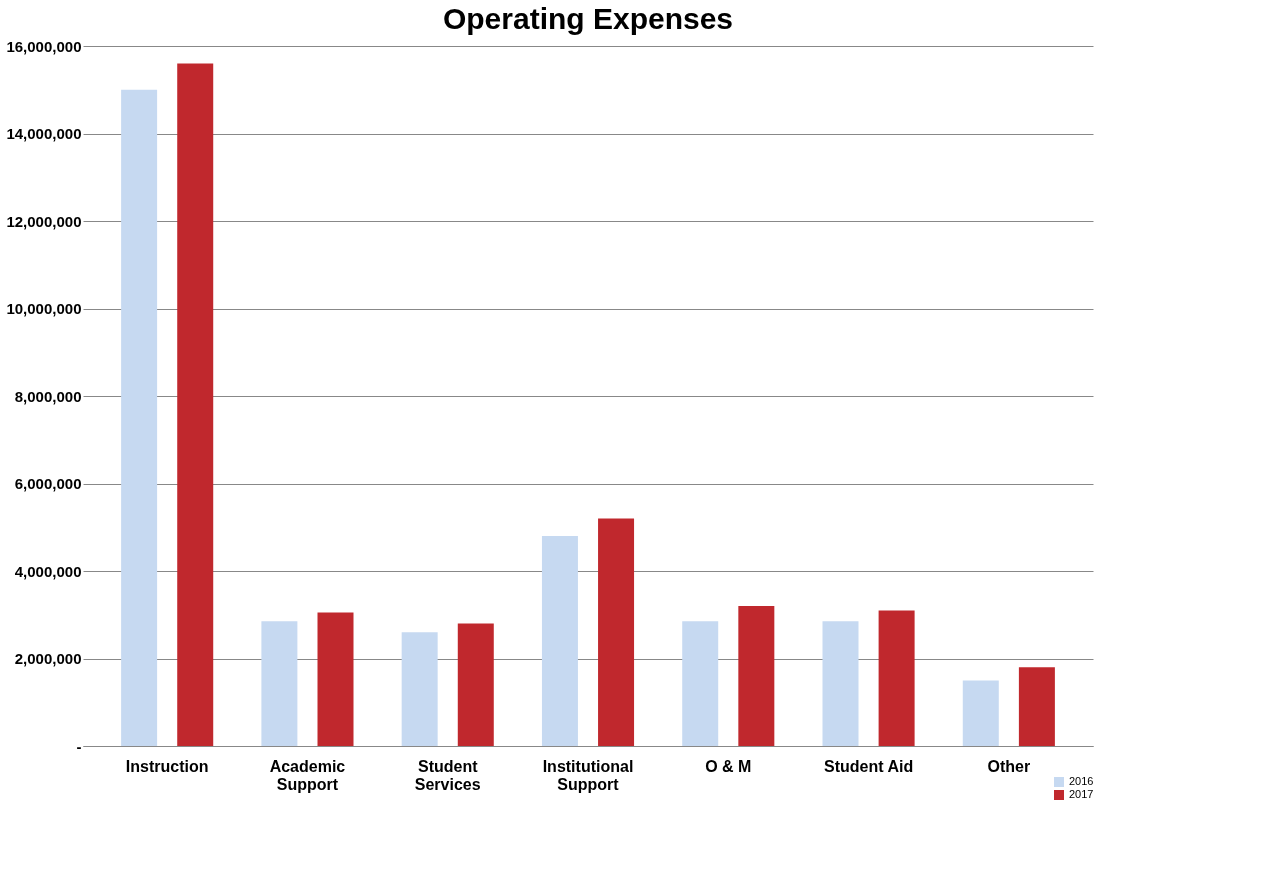  What do you see at coordinates (167, 766) in the screenshot?
I see `x-tick-label: Instruction` at bounding box center [167, 766].